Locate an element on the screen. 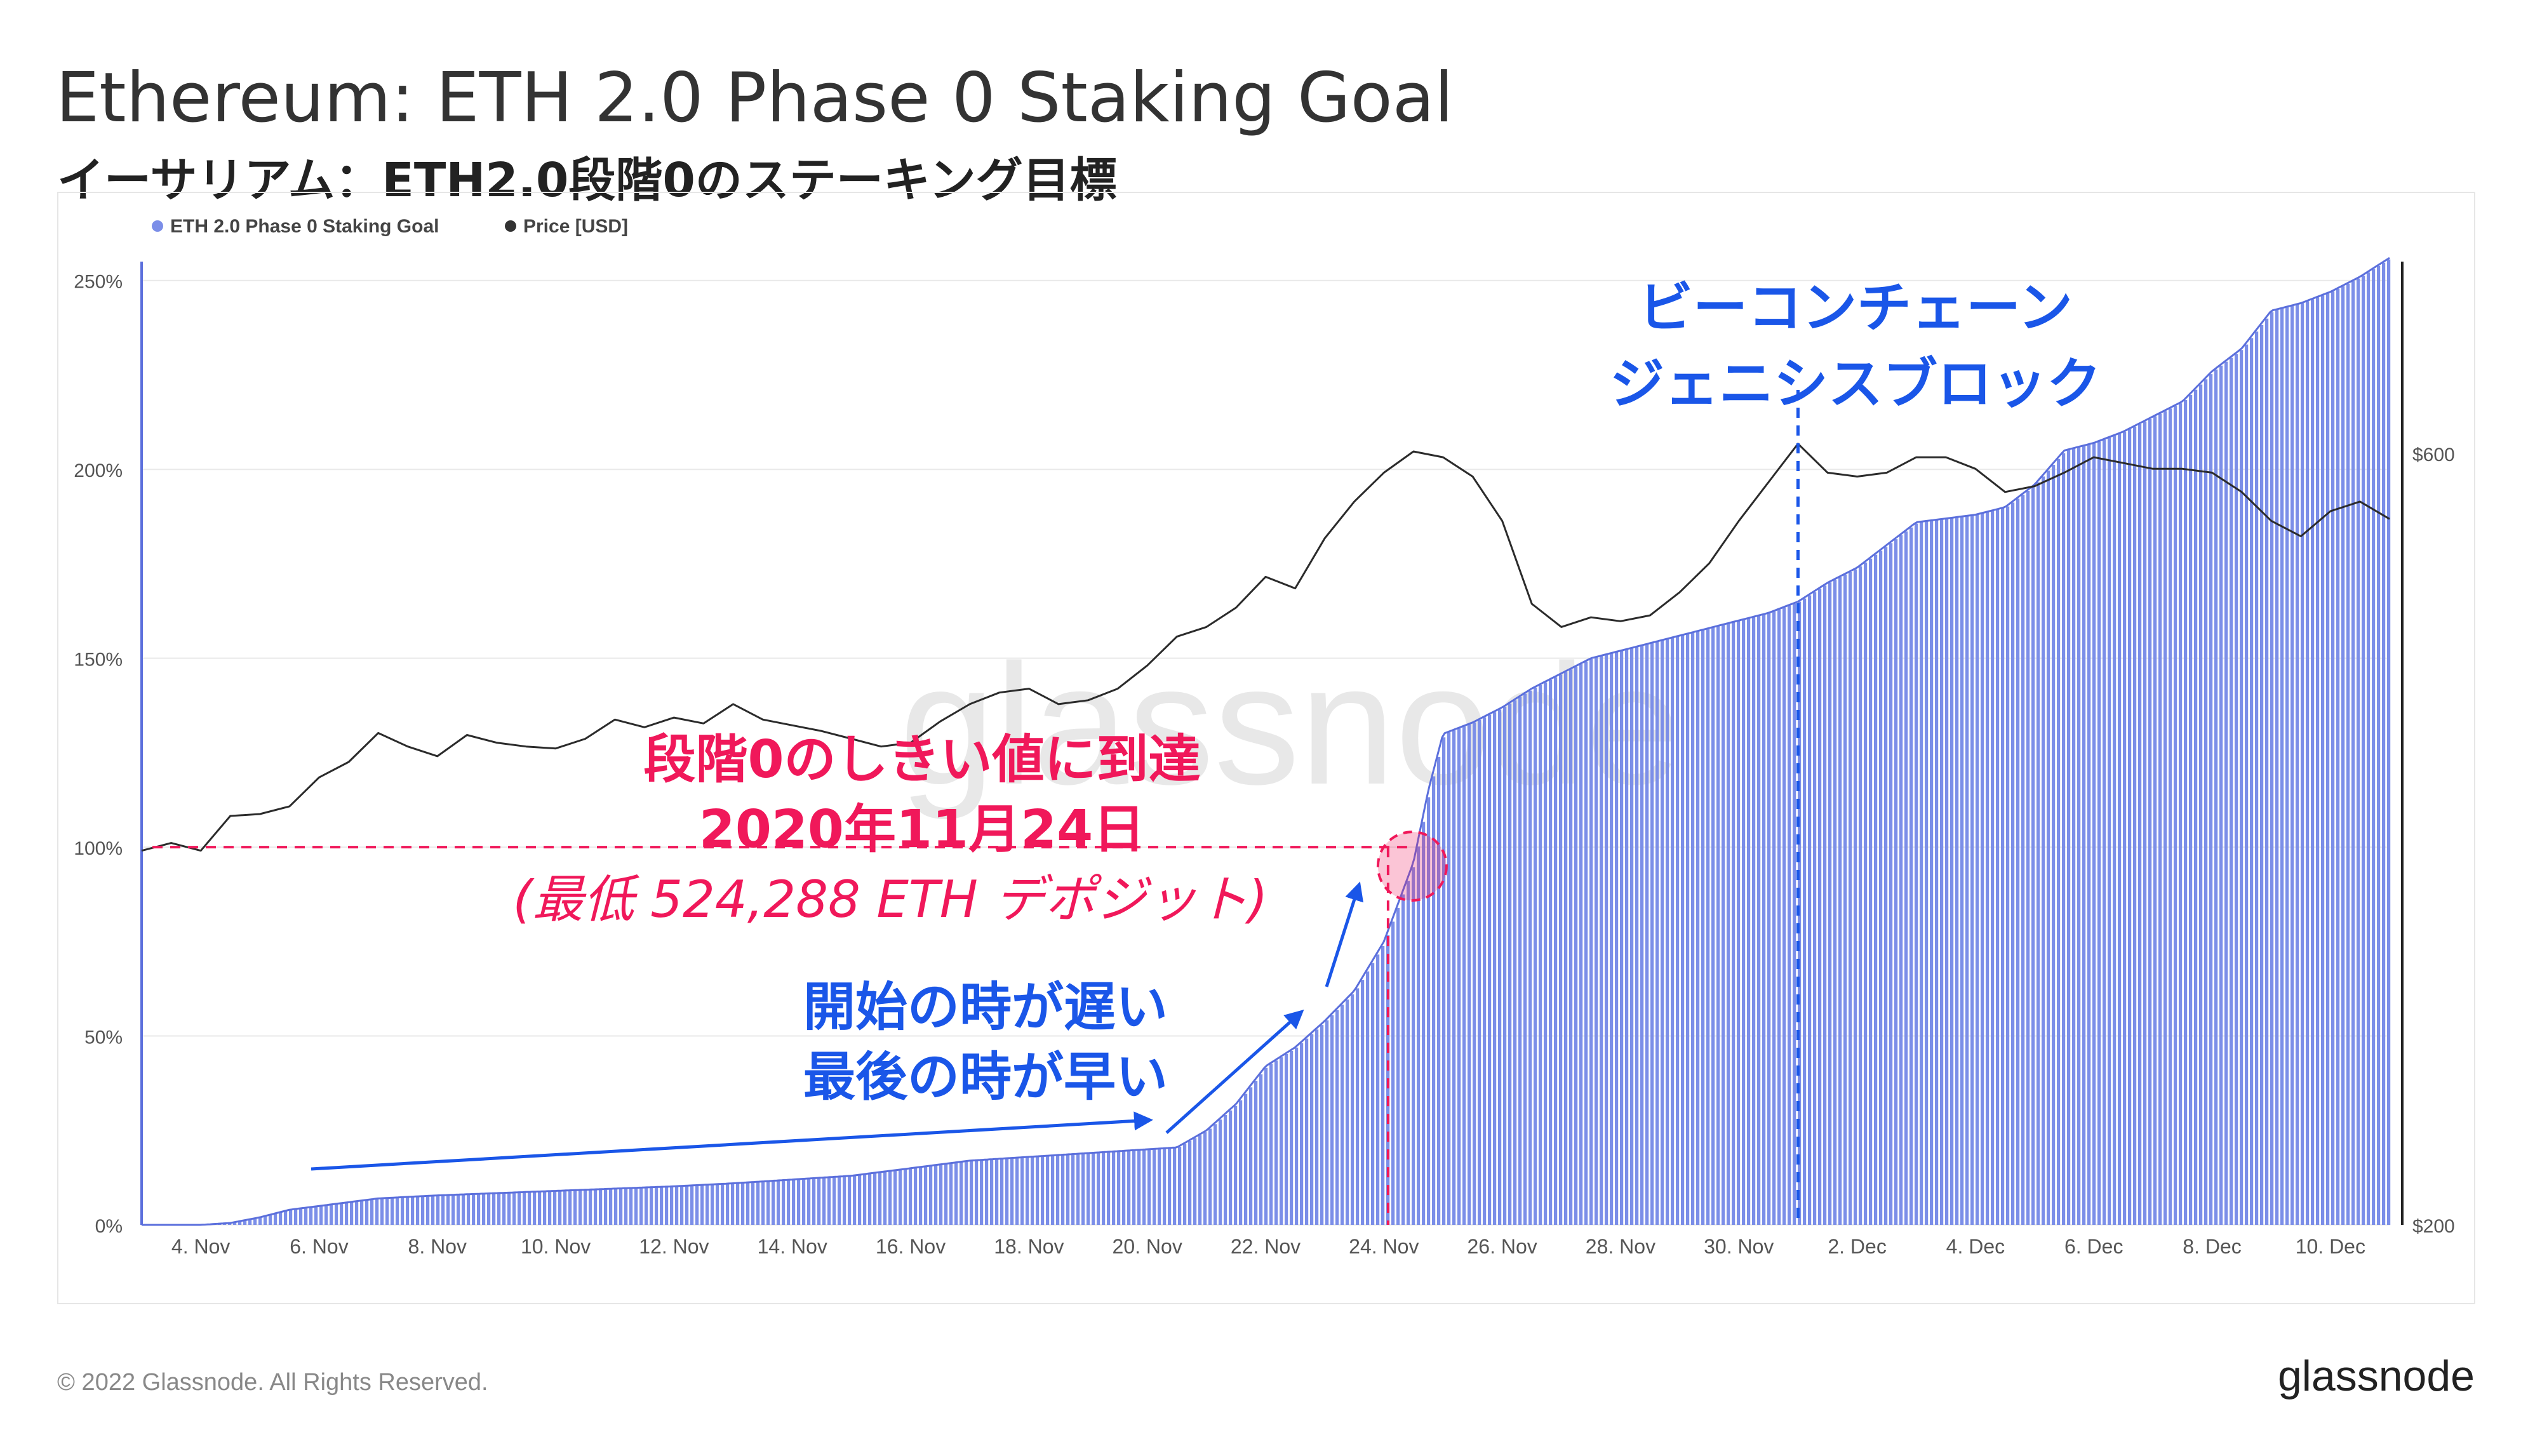  pace-label-2: 最後の時が早い is located at coordinates (985, 1077).